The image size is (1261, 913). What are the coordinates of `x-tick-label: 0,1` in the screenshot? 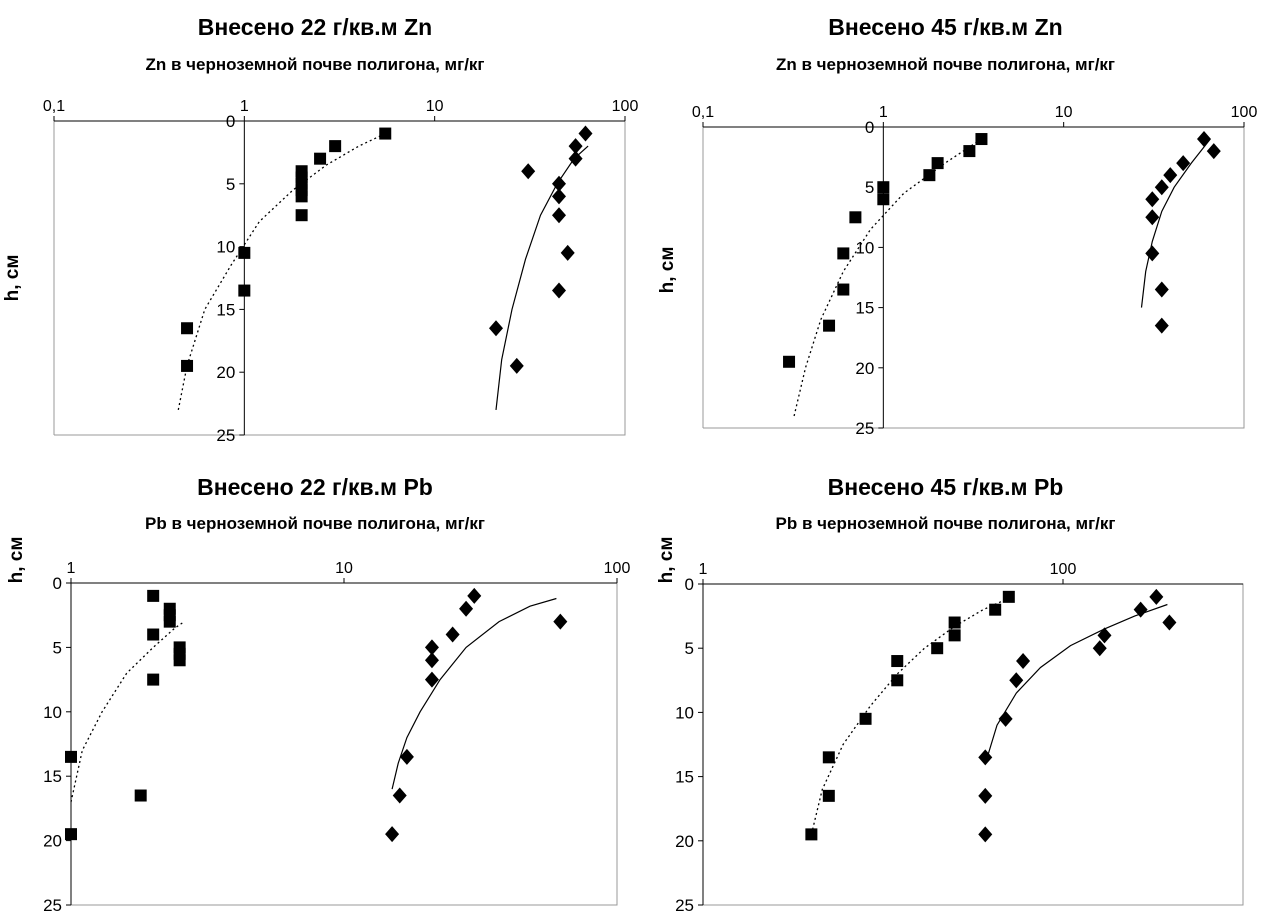 It's located at (54, 106).